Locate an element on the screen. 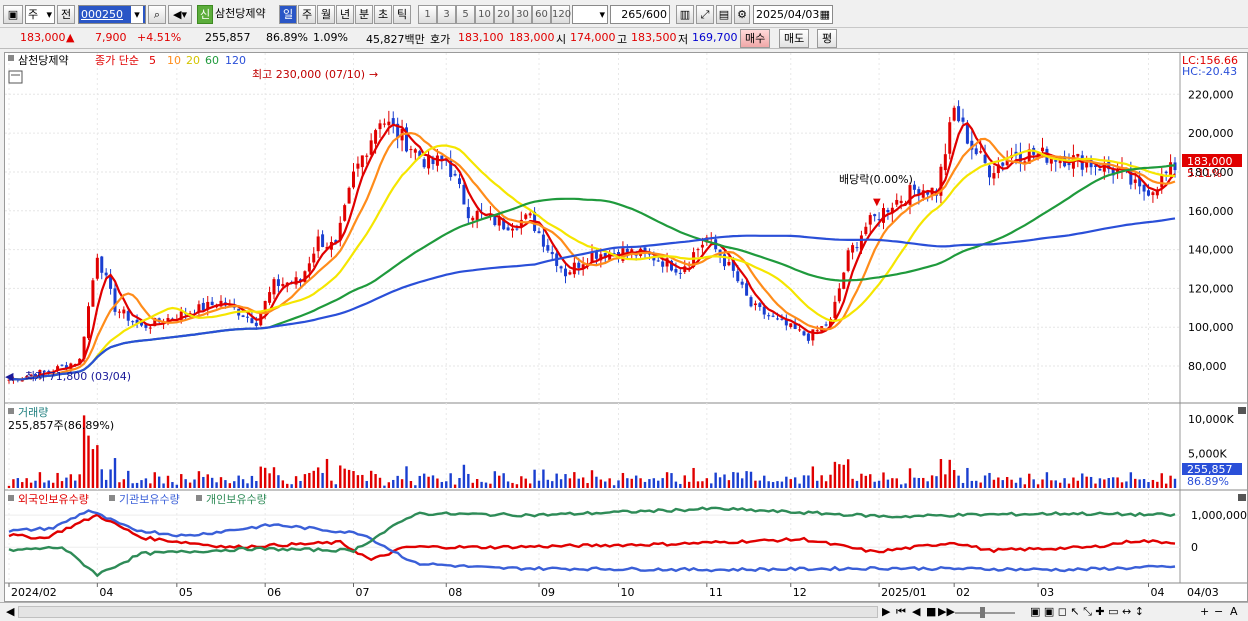  prev-button: 전 is located at coordinates (66, 14).